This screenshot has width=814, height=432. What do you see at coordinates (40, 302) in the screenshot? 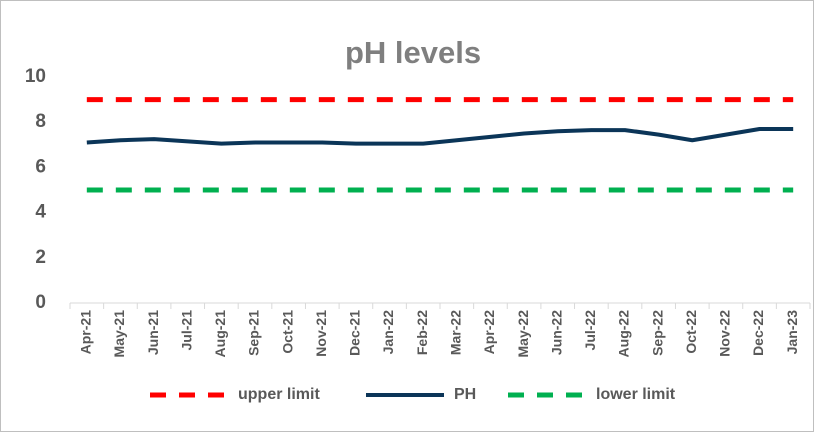
I see `y-tick-label: 0` at bounding box center [40, 302].